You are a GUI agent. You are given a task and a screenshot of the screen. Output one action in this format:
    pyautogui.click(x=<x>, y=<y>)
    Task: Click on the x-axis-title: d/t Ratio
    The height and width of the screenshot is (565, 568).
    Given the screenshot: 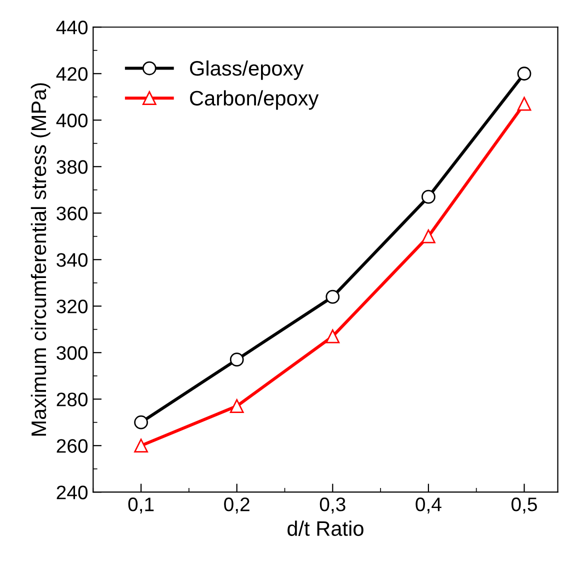 What is the action you would take?
    pyautogui.click(x=326, y=528)
    